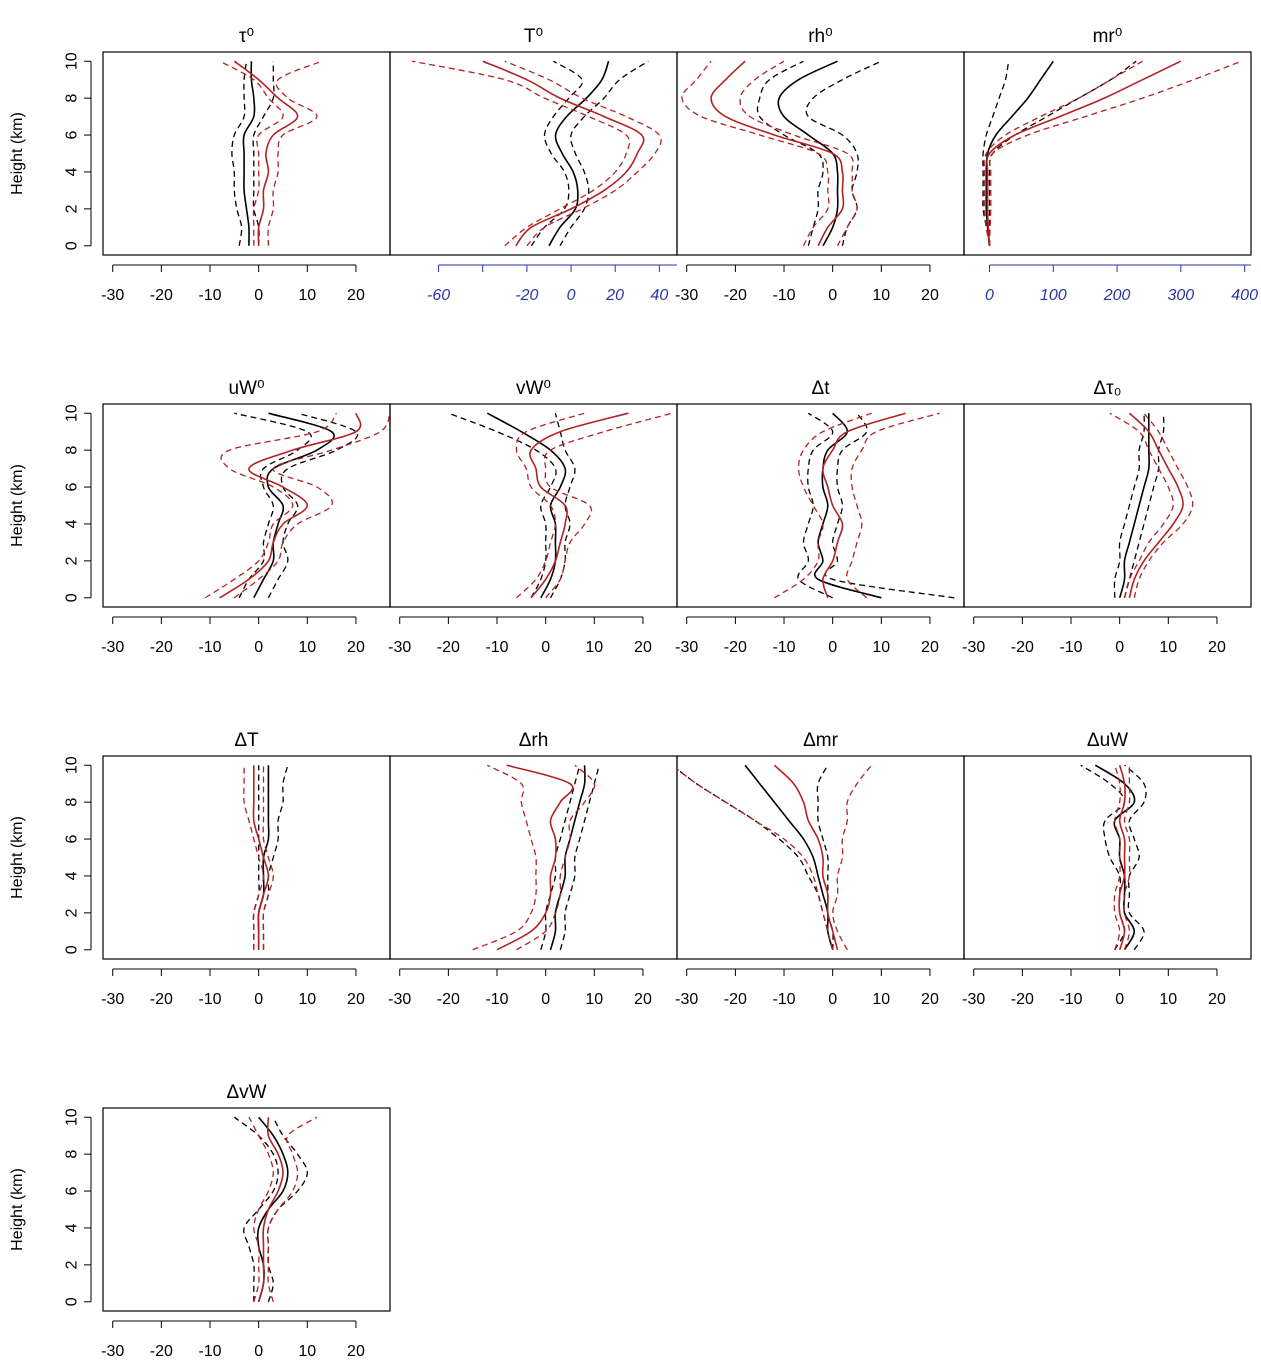 The height and width of the screenshot is (1371, 1261). I want to click on y-tick-label: 8, so click(72, 98).